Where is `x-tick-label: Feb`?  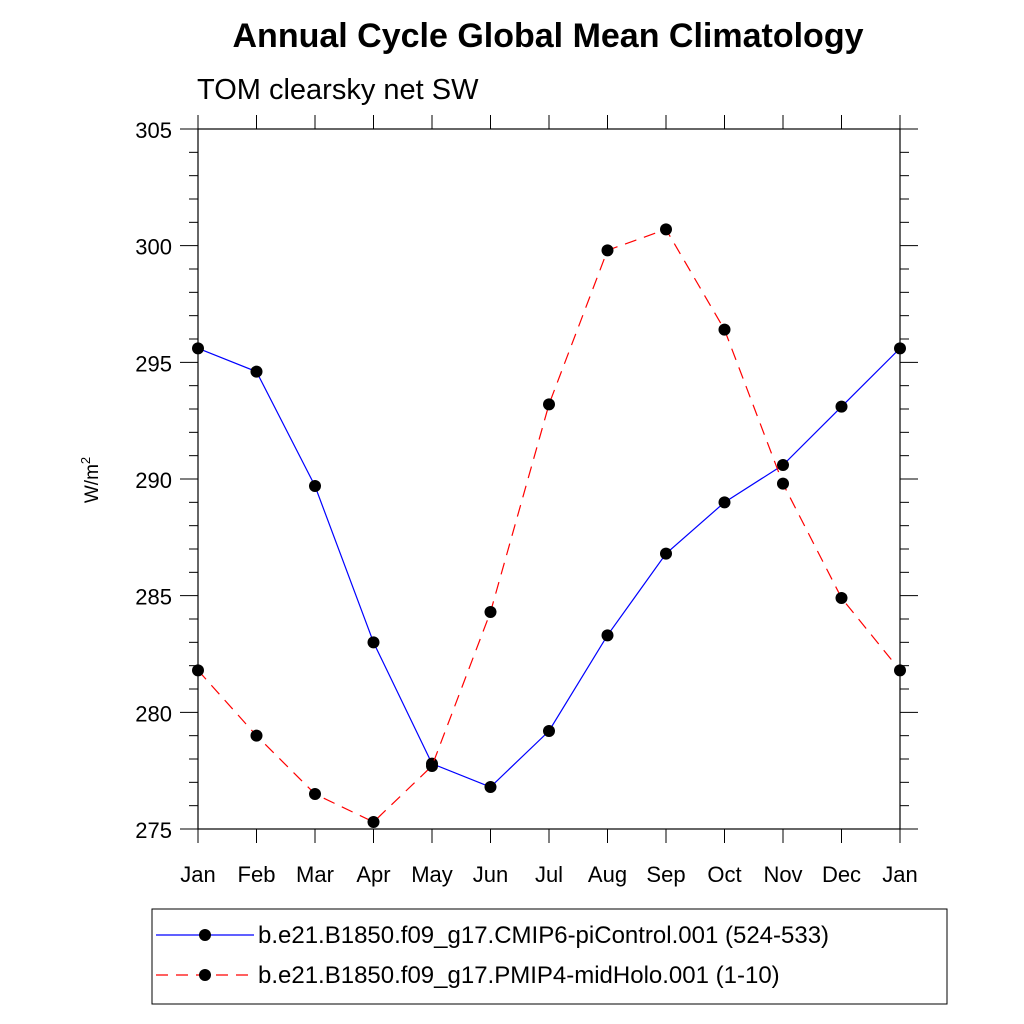 x-tick-label: Feb is located at coordinates (257, 874).